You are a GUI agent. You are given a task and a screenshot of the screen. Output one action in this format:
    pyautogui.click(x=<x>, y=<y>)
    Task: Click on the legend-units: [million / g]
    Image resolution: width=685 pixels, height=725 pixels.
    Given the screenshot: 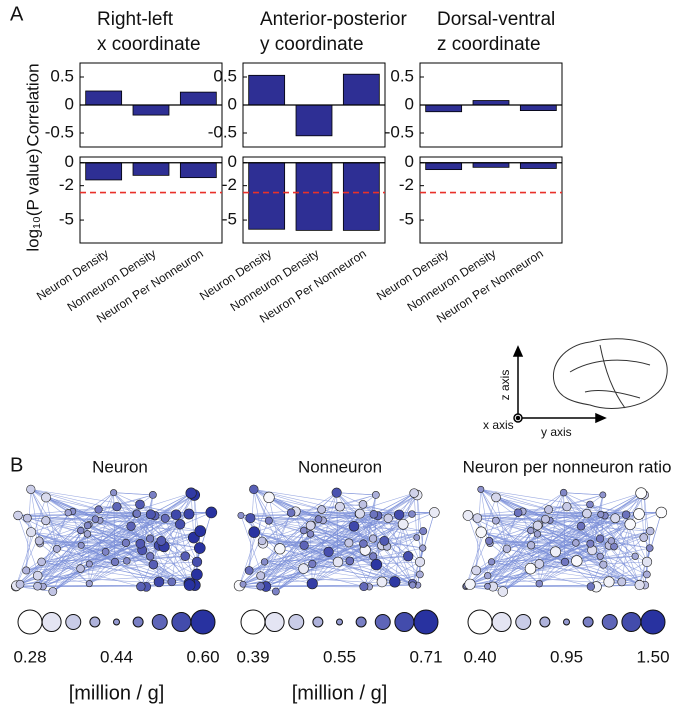 What is the action you would take?
    pyautogui.click(x=340, y=693)
    